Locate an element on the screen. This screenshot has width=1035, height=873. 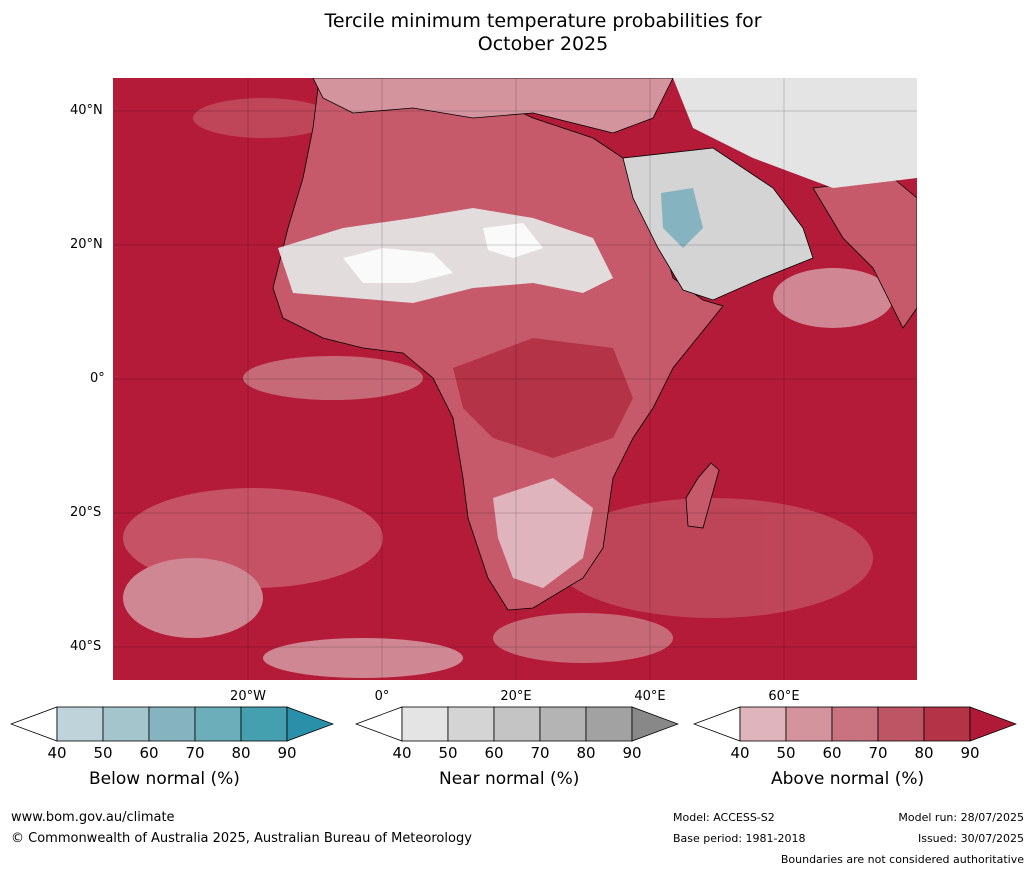
legend-label-above: Above normal (%) is located at coordinates (848, 779).